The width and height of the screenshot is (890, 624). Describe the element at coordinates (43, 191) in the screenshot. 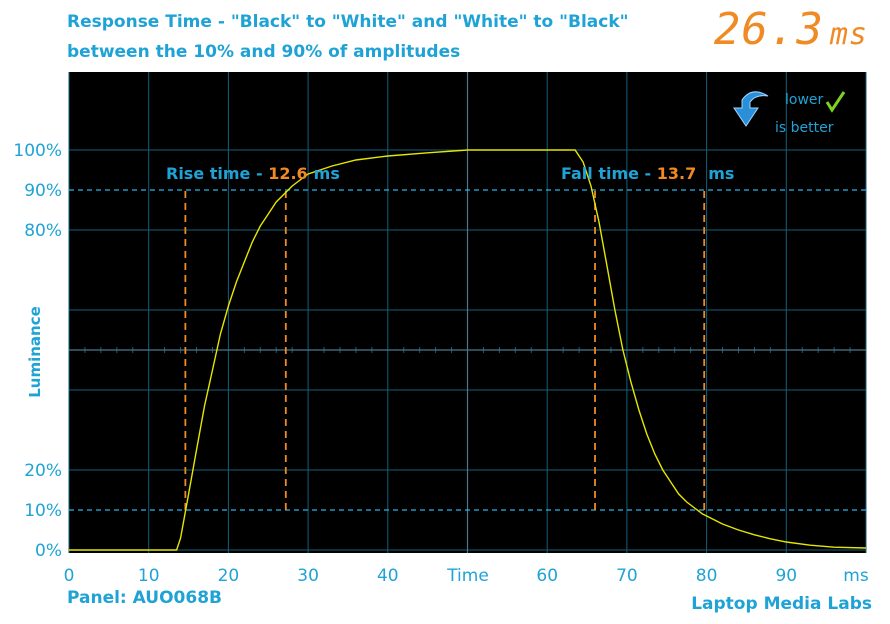

I see `y-tick-label: 90%` at that location.